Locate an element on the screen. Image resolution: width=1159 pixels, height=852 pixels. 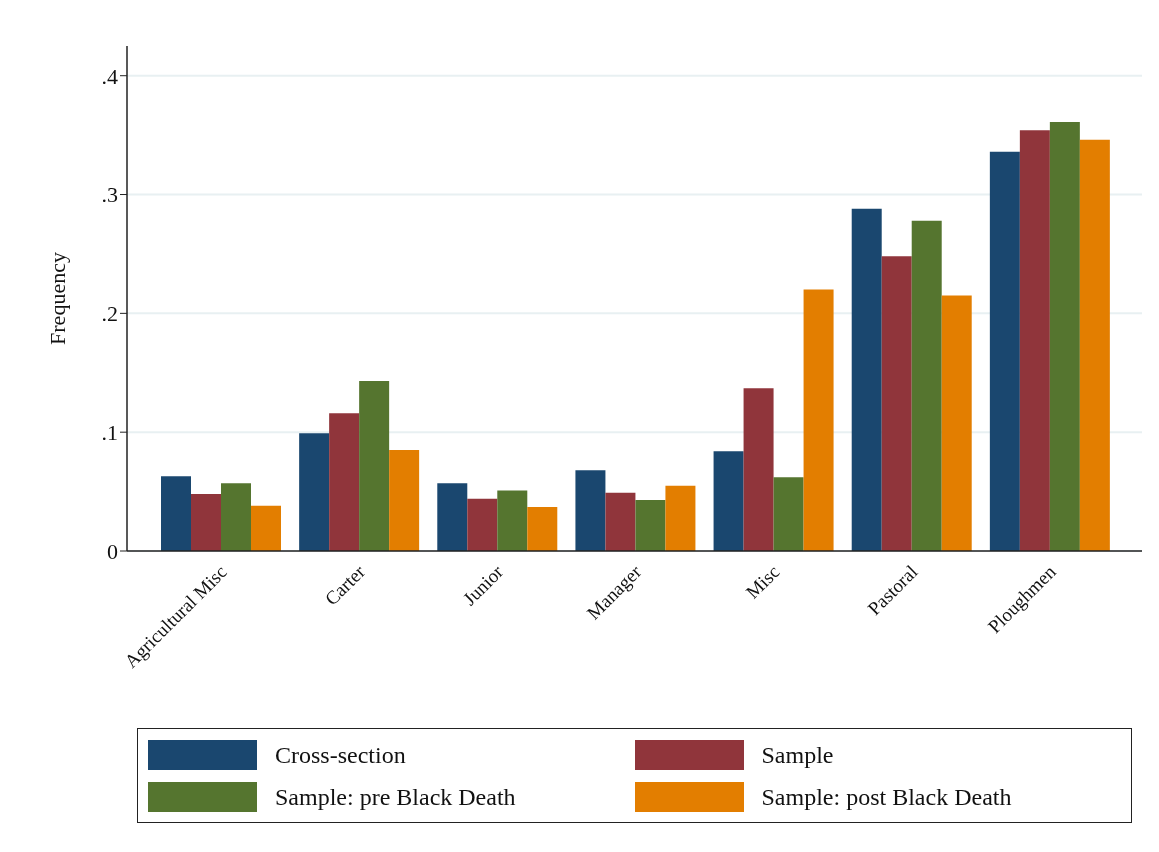
y-tick-label: .4 is located at coordinates (109, 76).